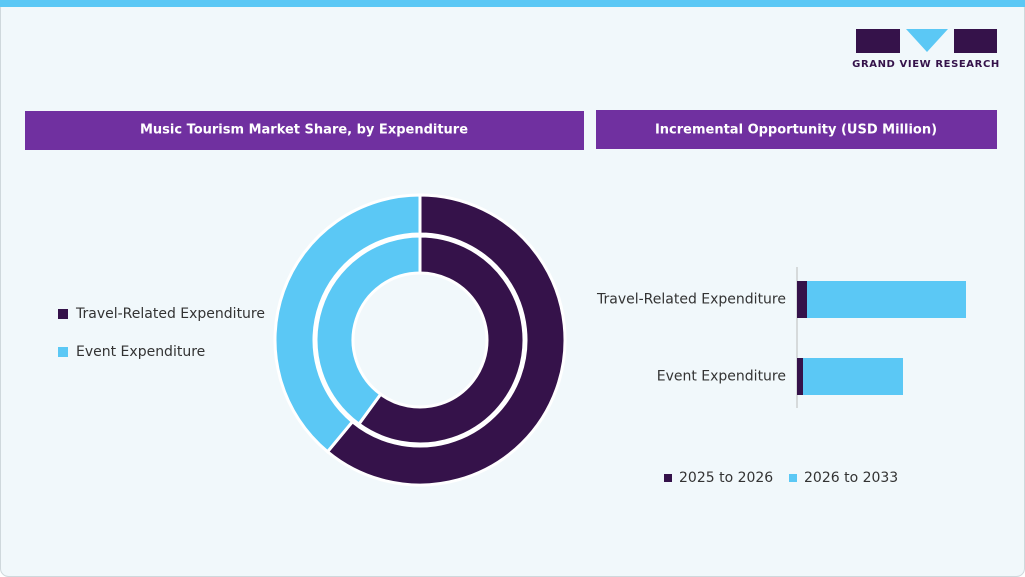 The image size is (1025, 577). What do you see at coordinates (512, 3) in the screenshot?
I see `top-bar` at bounding box center [512, 3].